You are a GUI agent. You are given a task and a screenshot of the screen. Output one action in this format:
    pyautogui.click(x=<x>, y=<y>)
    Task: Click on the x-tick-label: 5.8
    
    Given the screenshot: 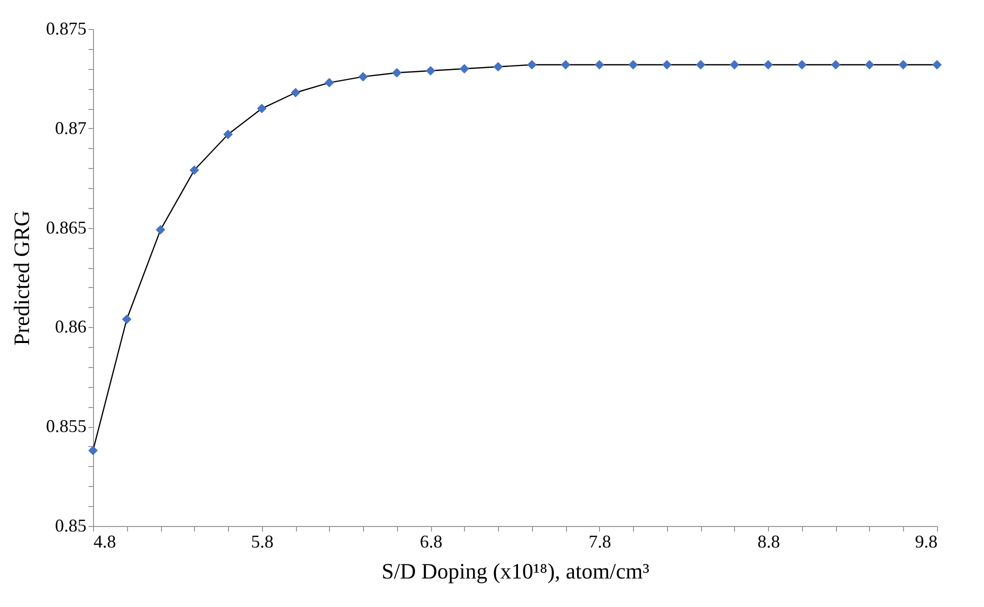 What is the action you would take?
    pyautogui.click(x=262, y=542)
    